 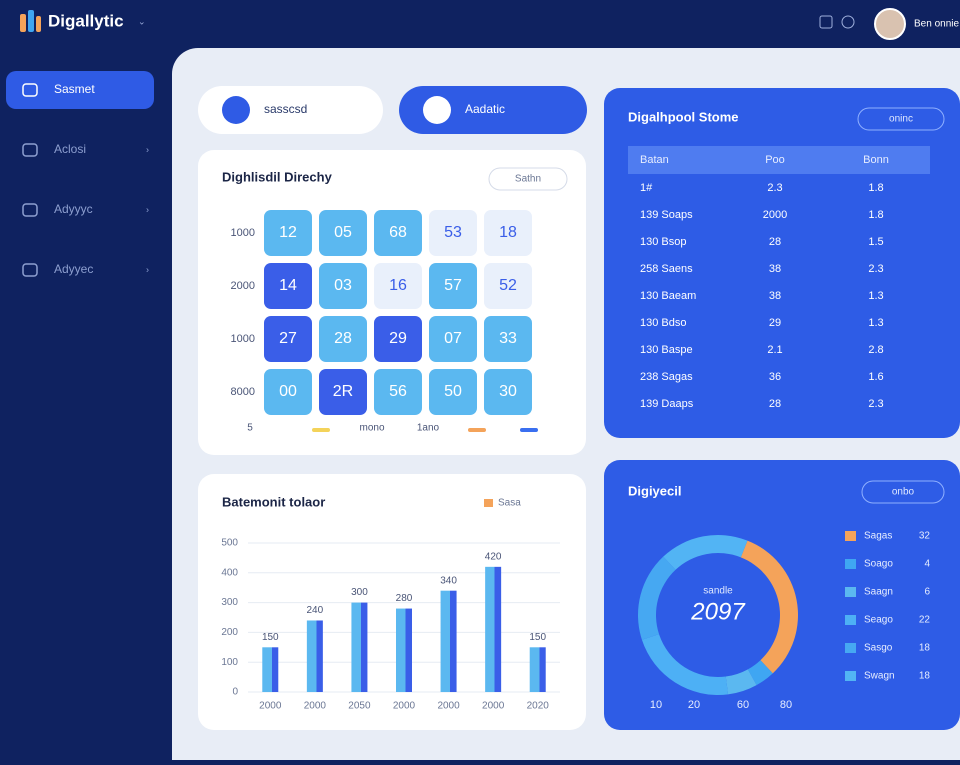 I want to click on card-button-label: oninc, so click(x=901, y=119).